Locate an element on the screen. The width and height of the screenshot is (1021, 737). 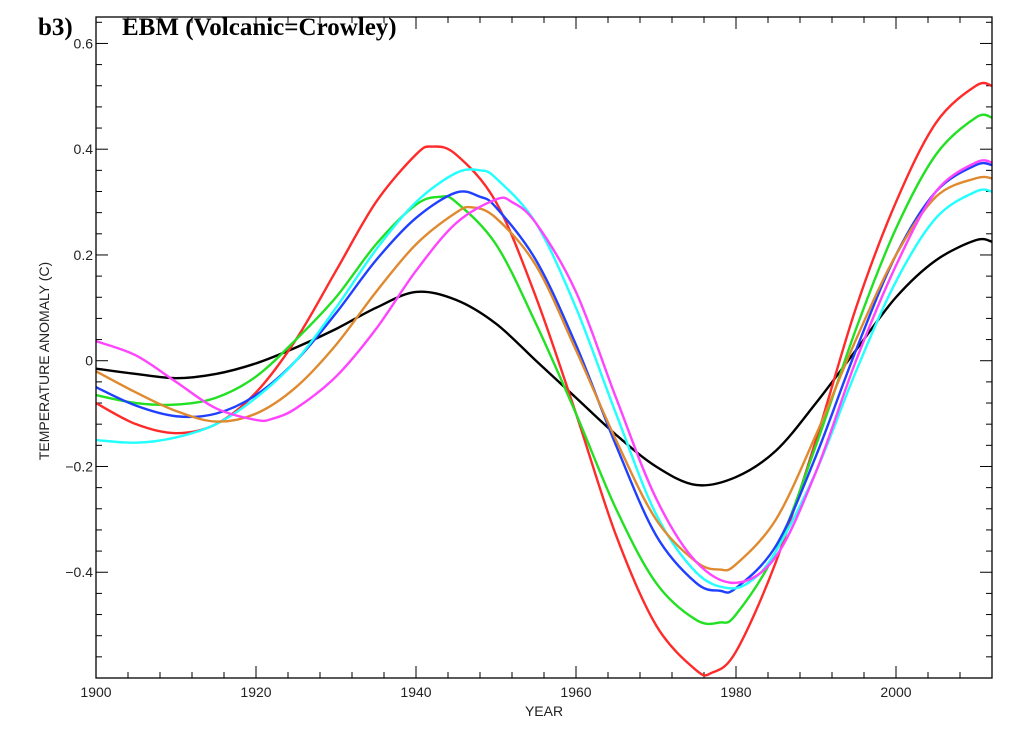
x-tick-label: 1900 is located at coordinates (95, 692).